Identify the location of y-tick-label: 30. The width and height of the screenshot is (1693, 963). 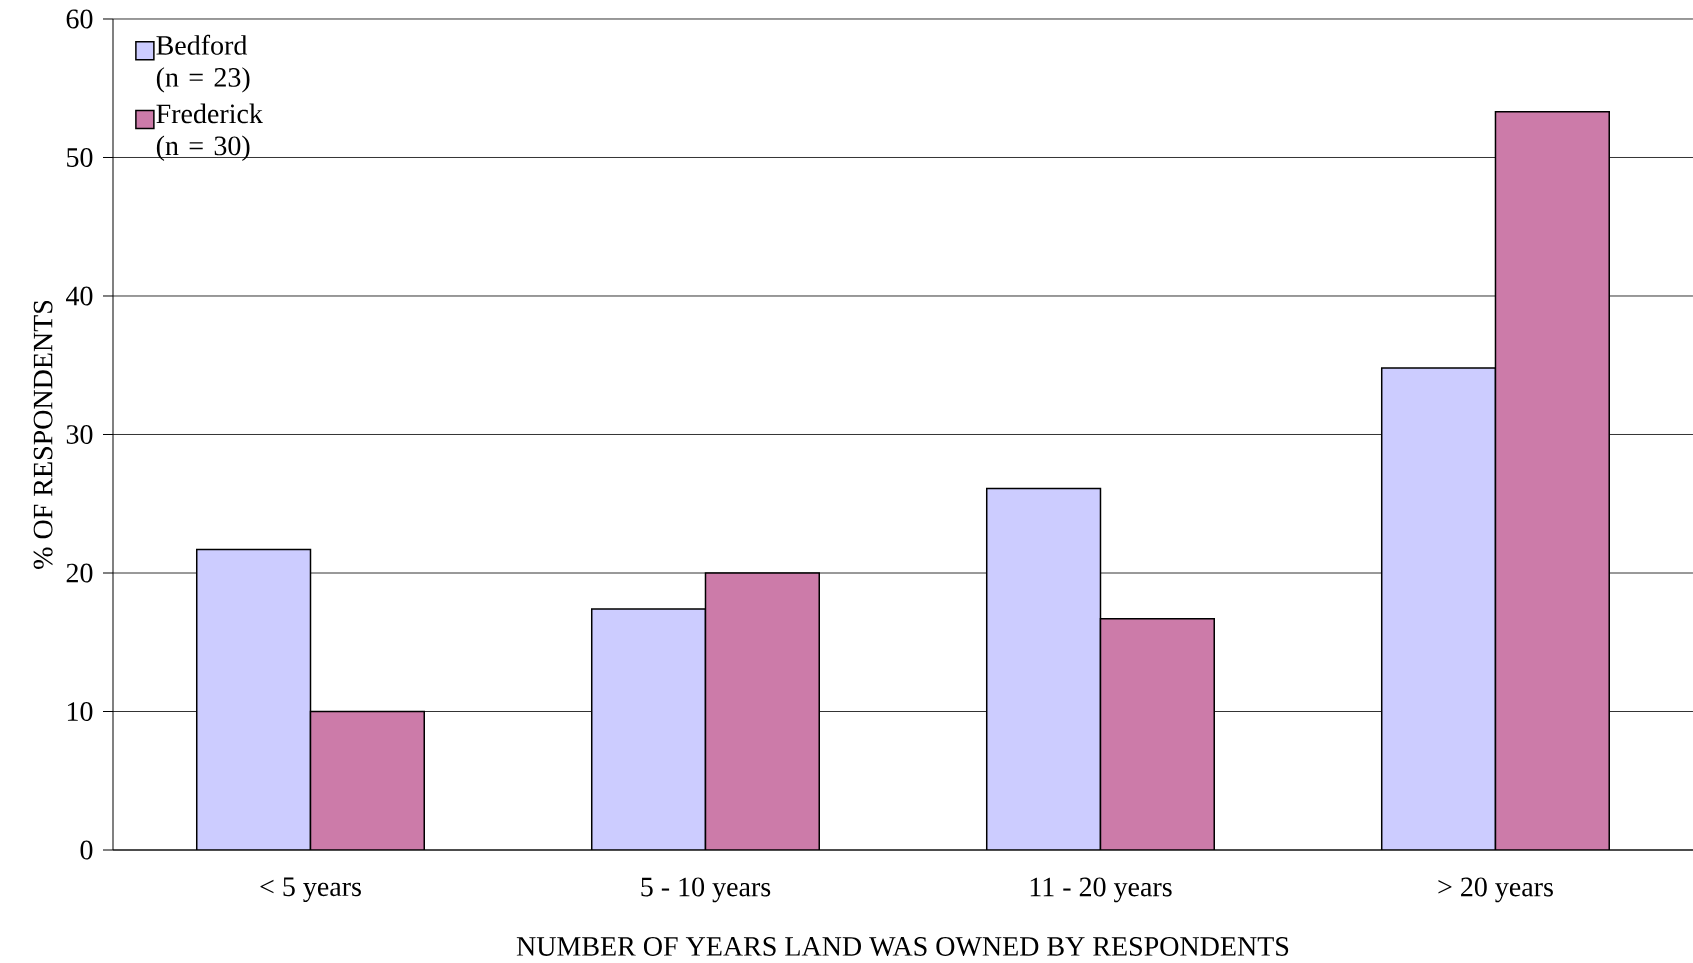
(79, 434).